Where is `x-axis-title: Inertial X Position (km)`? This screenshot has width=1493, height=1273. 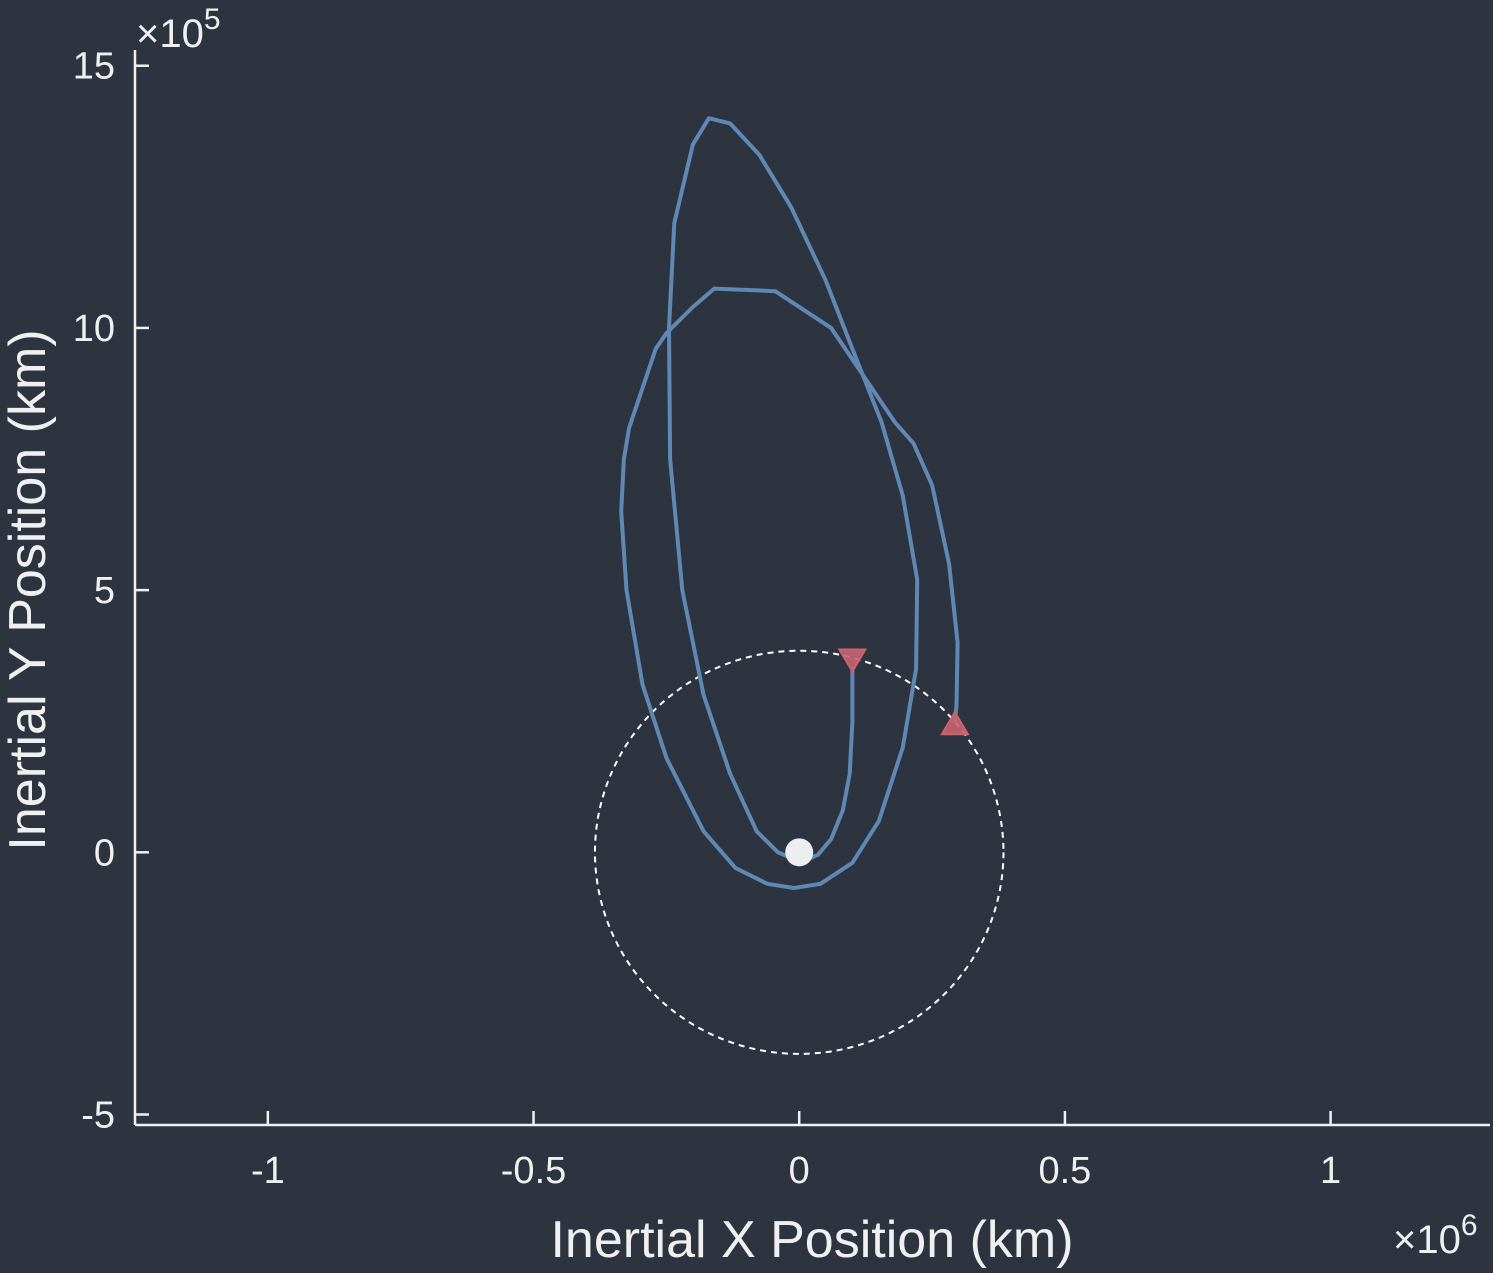 x-axis-title: Inertial X Position (km) is located at coordinates (811, 1240).